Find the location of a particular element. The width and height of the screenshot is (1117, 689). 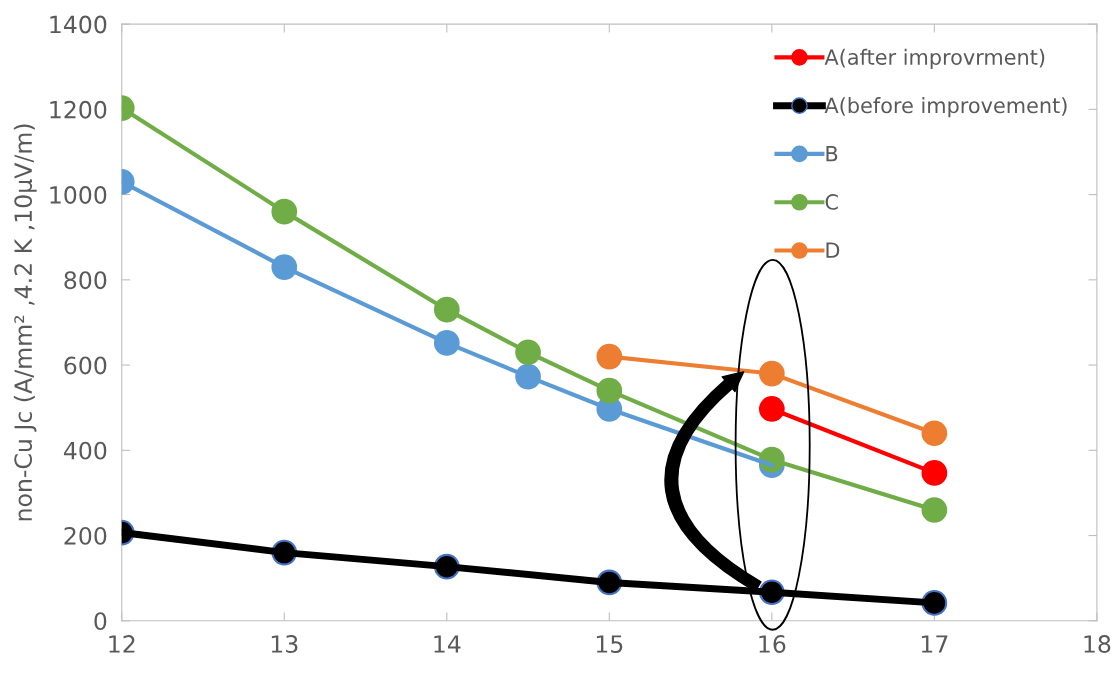

x-tick-label: 17 is located at coordinates (934, 644).